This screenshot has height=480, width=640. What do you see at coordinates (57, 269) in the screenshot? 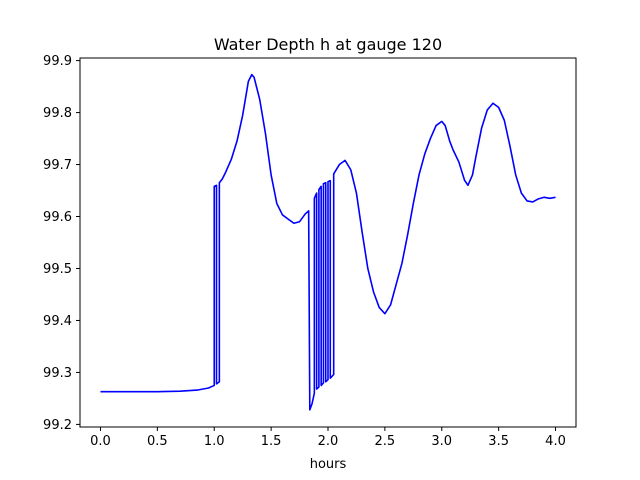
I see `y-tick-label: 99.5` at bounding box center [57, 269].